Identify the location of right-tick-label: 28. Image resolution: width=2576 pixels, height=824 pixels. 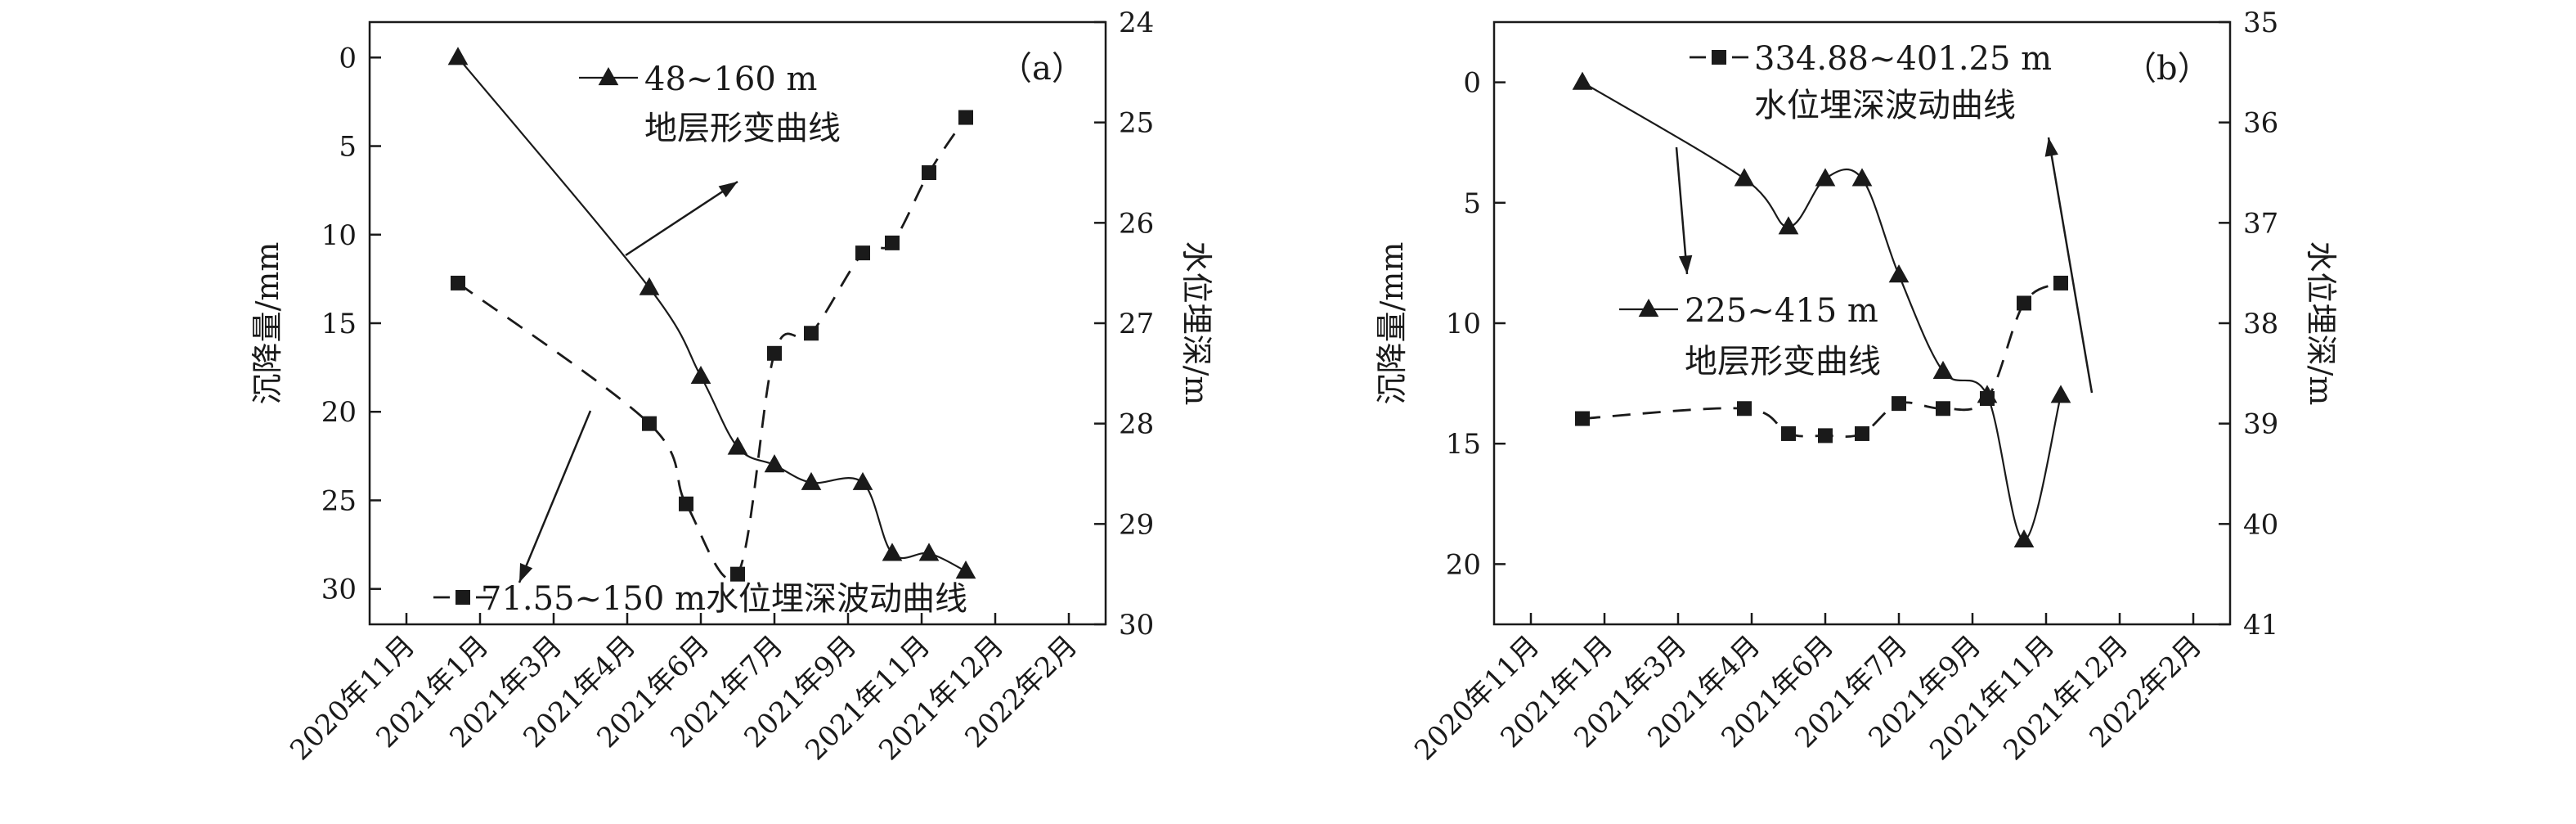
(1136, 424).